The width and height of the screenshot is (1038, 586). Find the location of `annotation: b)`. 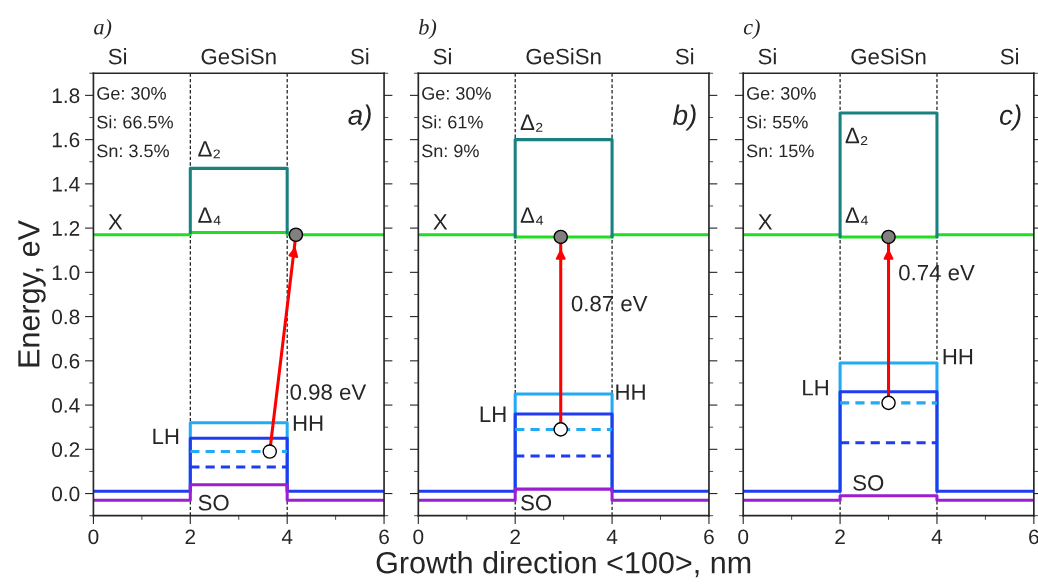

annotation: b) is located at coordinates (684, 117).